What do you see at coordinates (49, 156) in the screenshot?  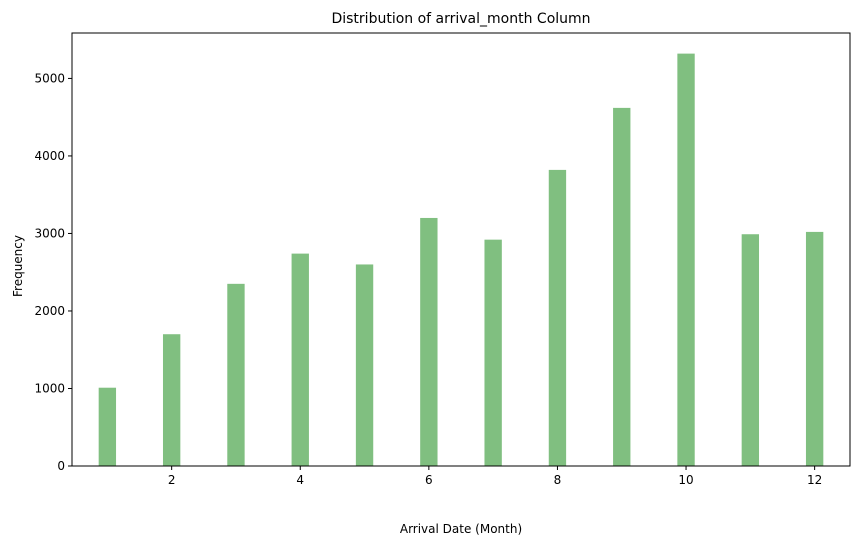 I see `y-tick-label: 4000` at bounding box center [49, 156].